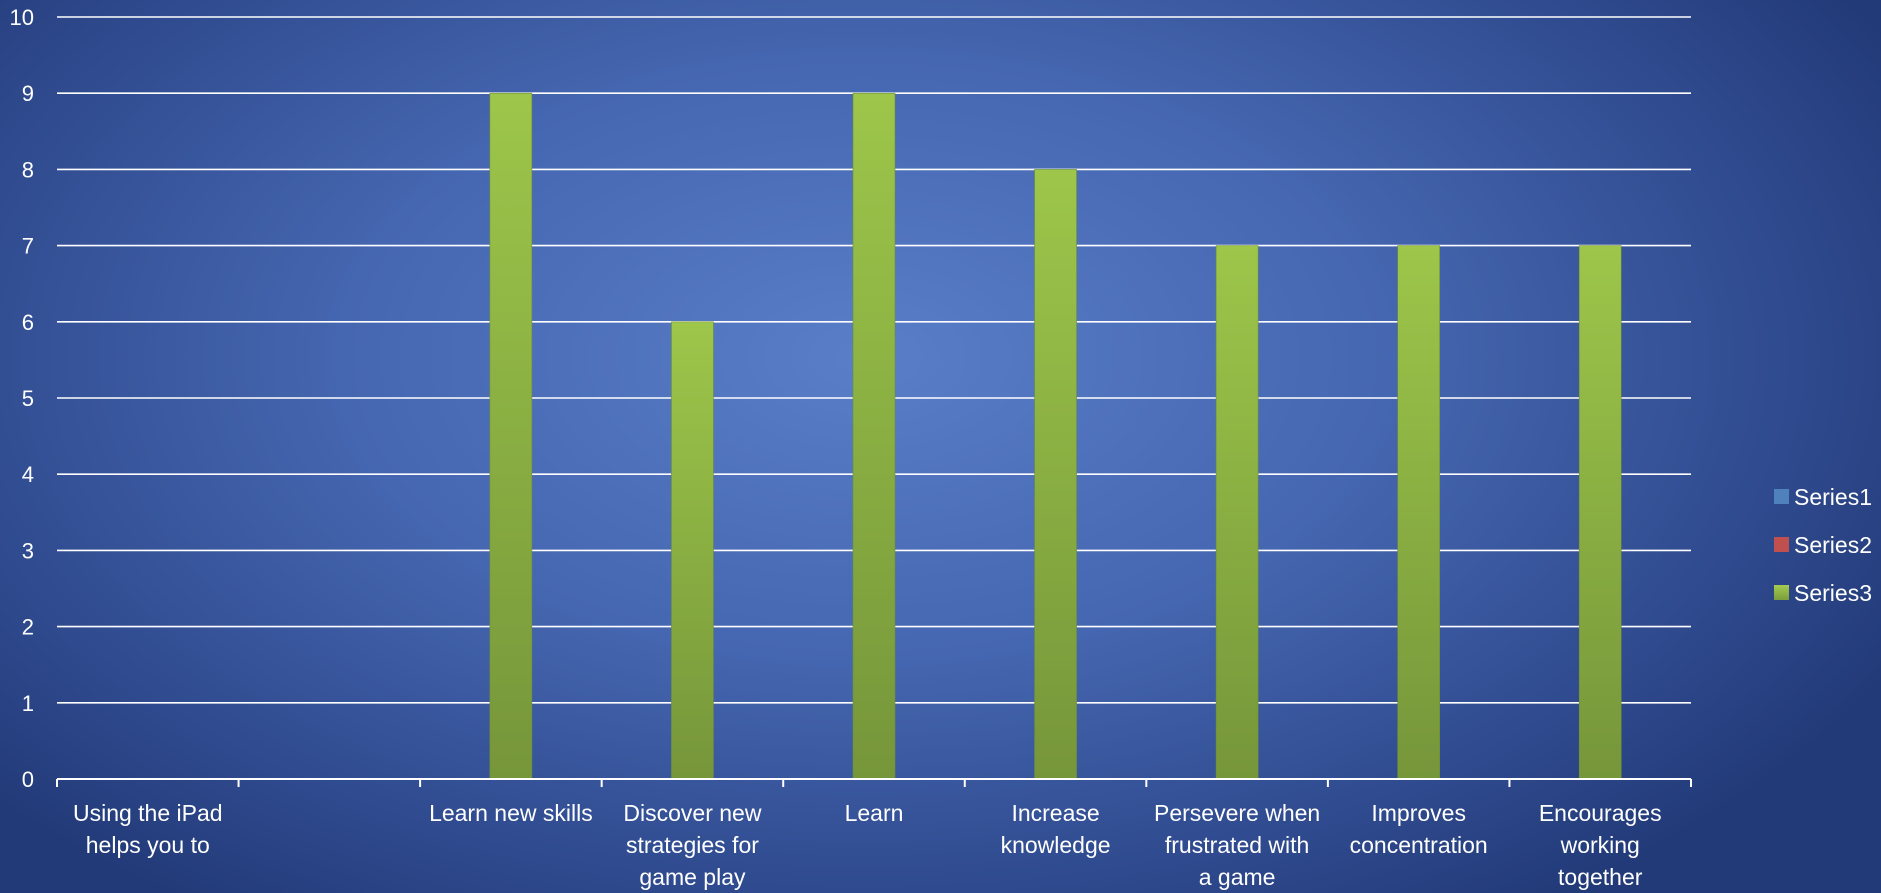 The width and height of the screenshot is (1881, 893). I want to click on x-category-label: Encourages, so click(1600, 813).